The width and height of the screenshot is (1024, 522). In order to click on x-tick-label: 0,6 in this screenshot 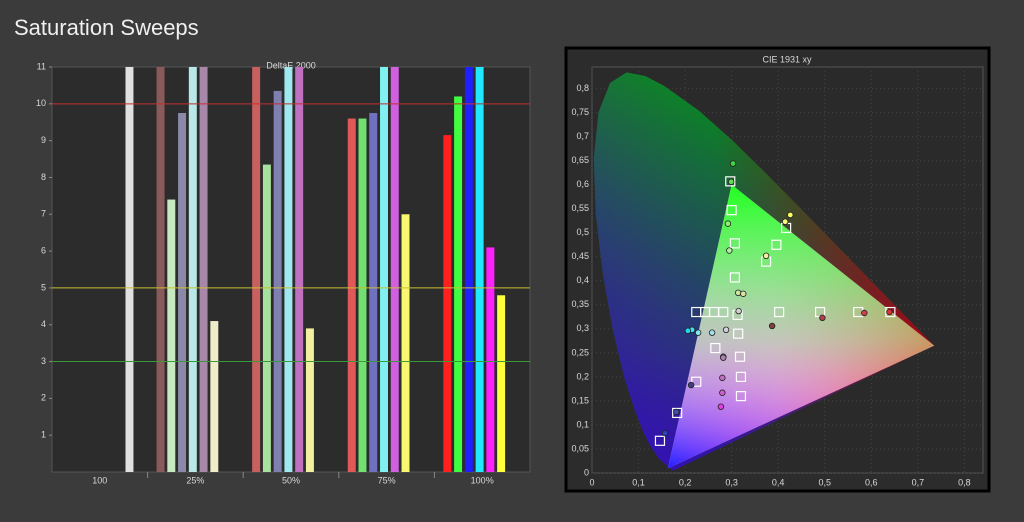, I will do `click(871, 482)`.